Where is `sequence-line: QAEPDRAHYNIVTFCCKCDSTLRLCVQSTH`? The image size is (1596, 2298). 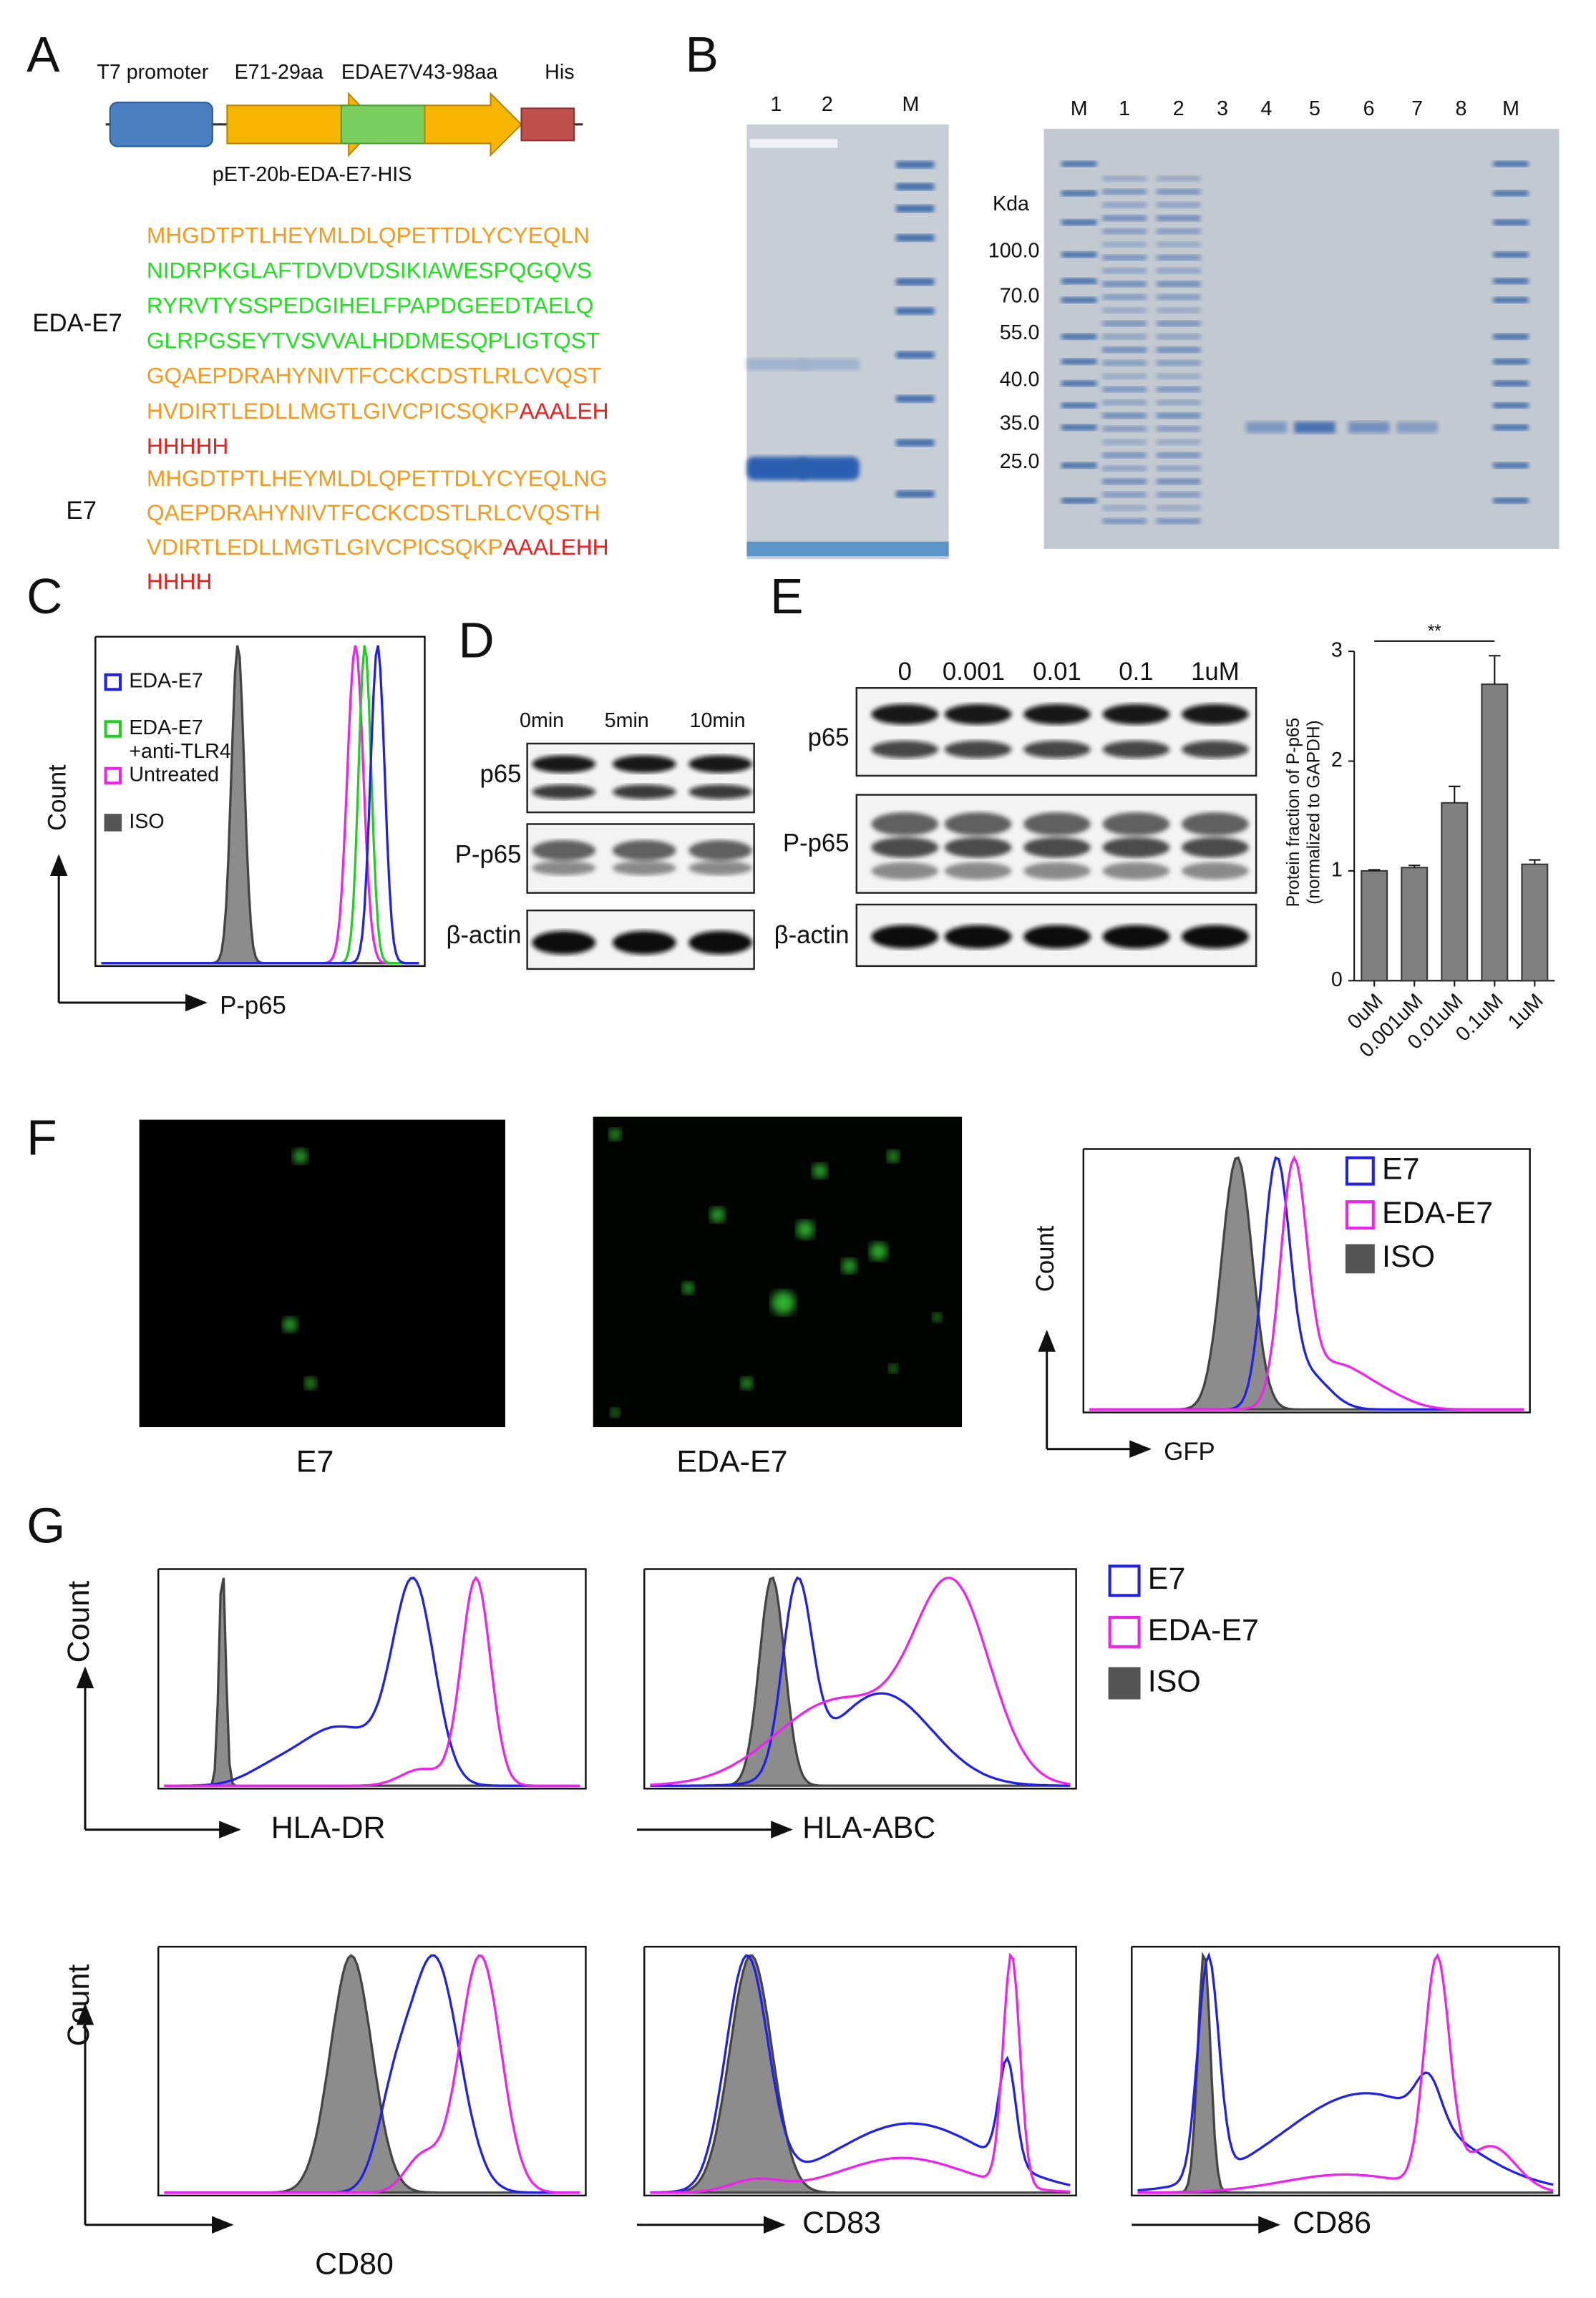
sequence-line: QAEPDRAHYNIVTFCCKCDSTLRLCVQSTH is located at coordinates (374, 513).